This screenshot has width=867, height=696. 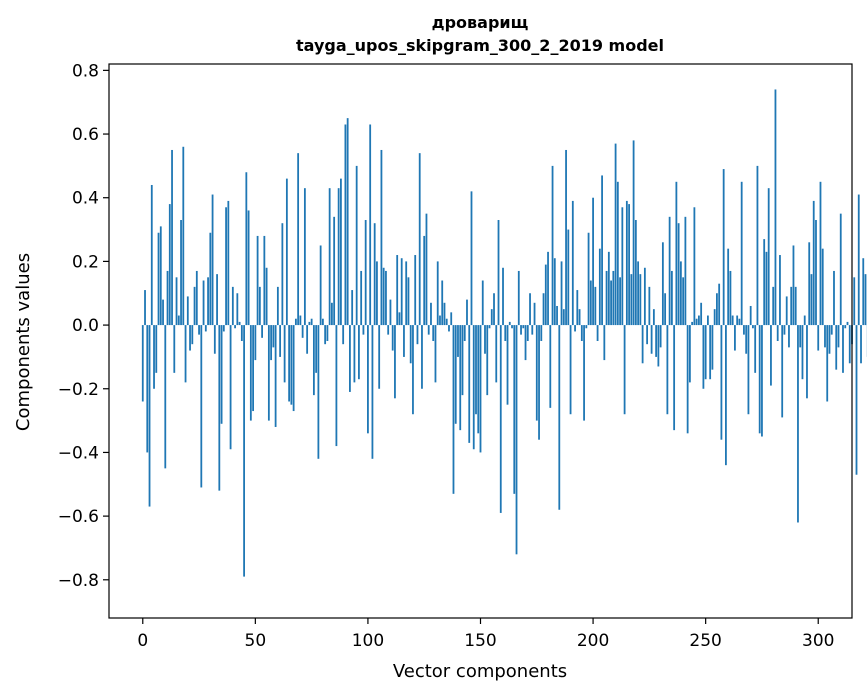 What do you see at coordinates (85, 199) in the screenshot?
I see `y-tick-label: 0.4` at bounding box center [85, 199].